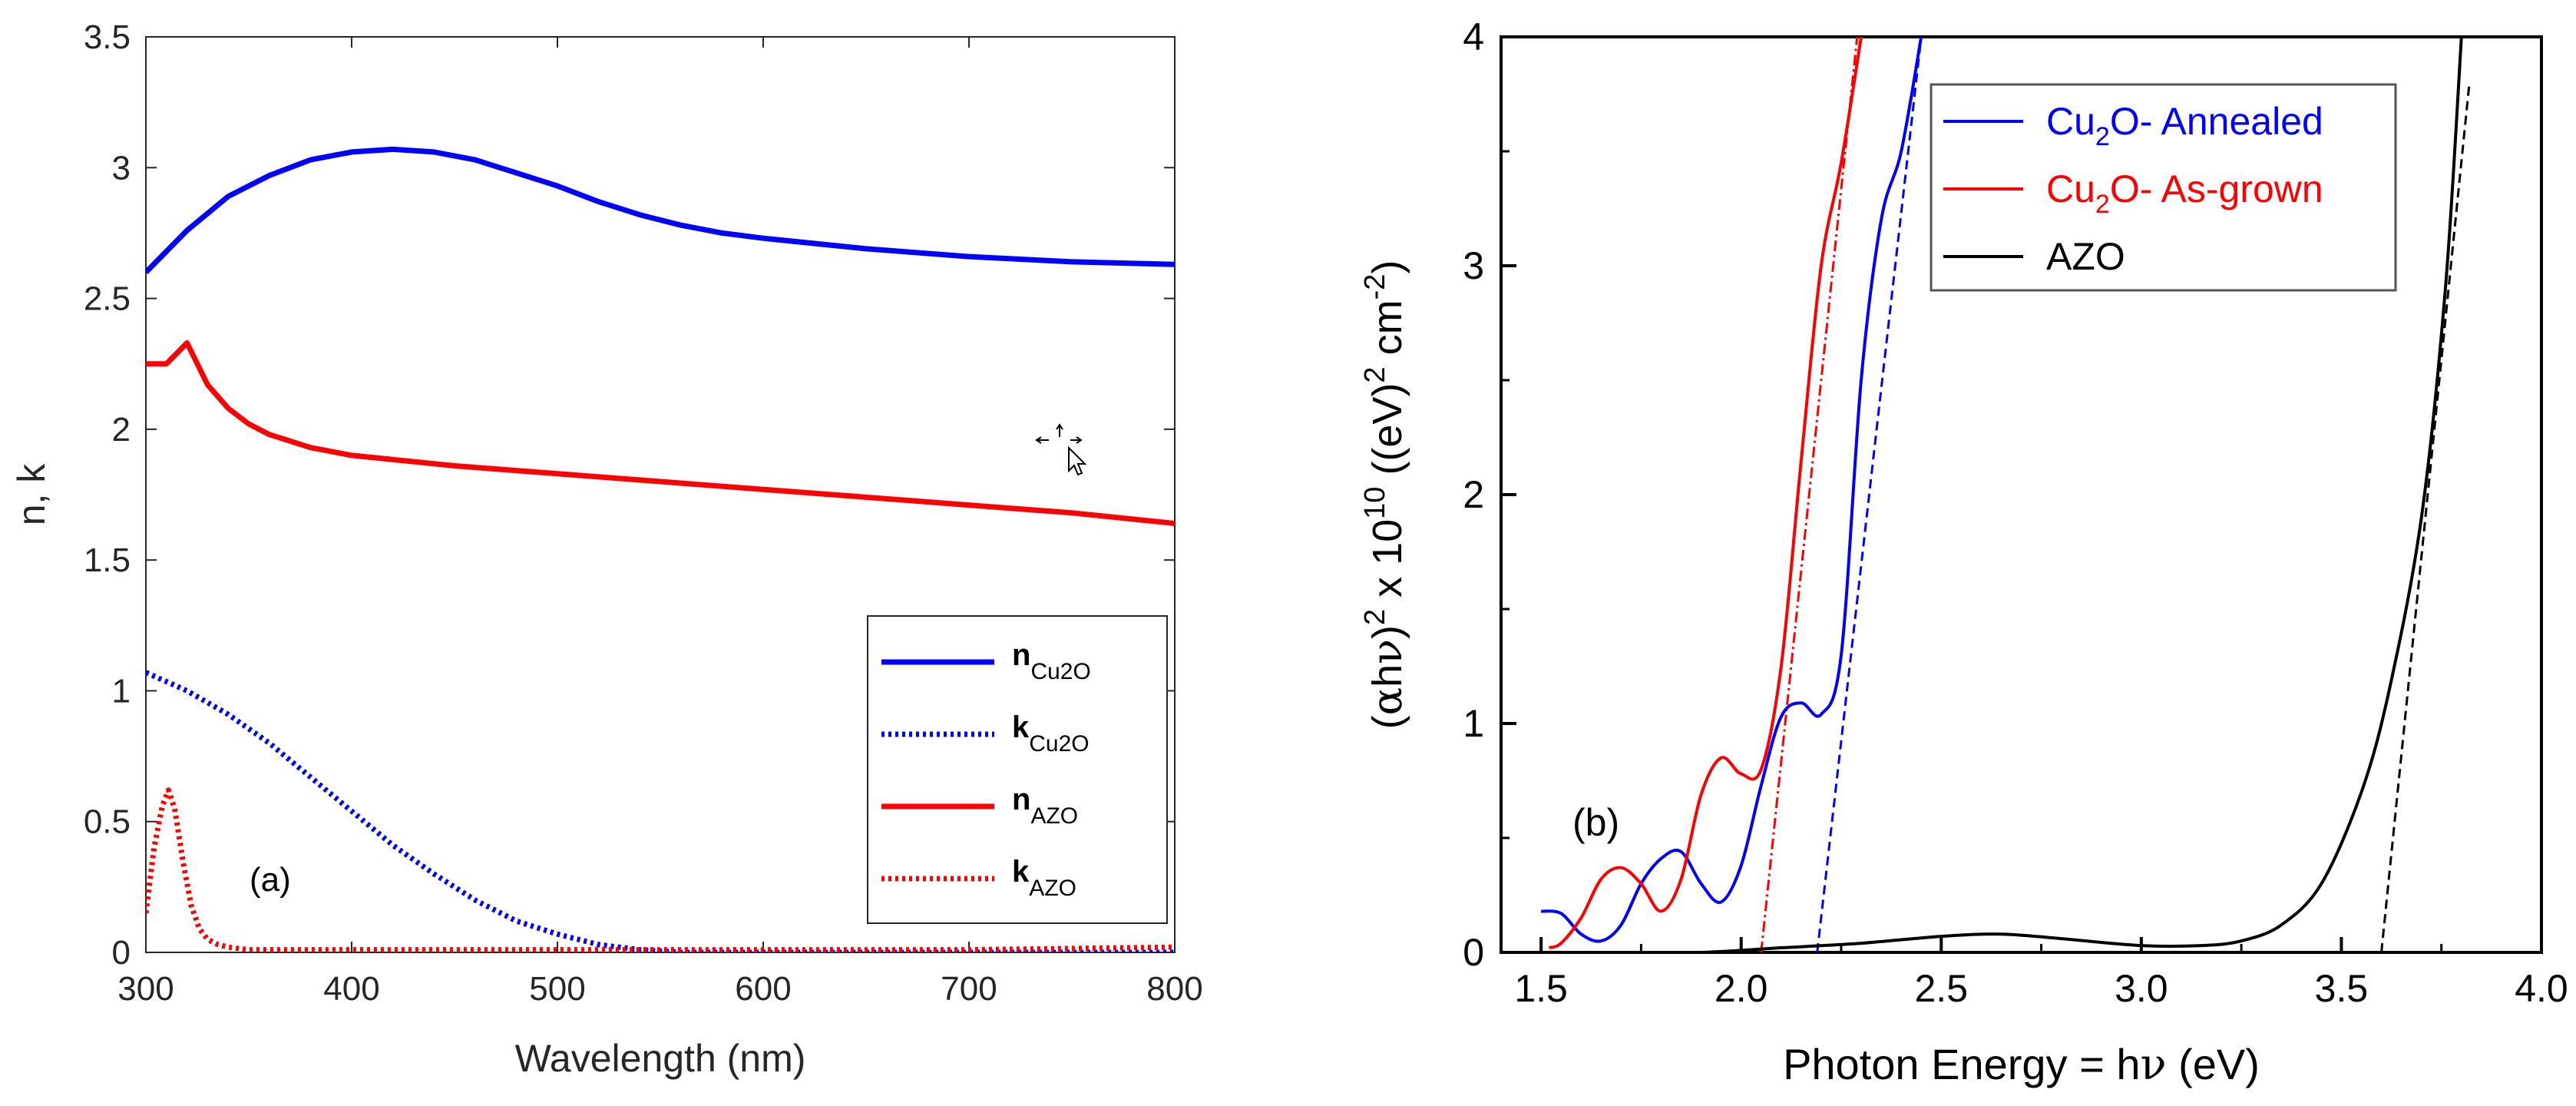  Describe the element at coordinates (108, 822) in the screenshot. I see `y-tick-label-a: 0.5` at that location.